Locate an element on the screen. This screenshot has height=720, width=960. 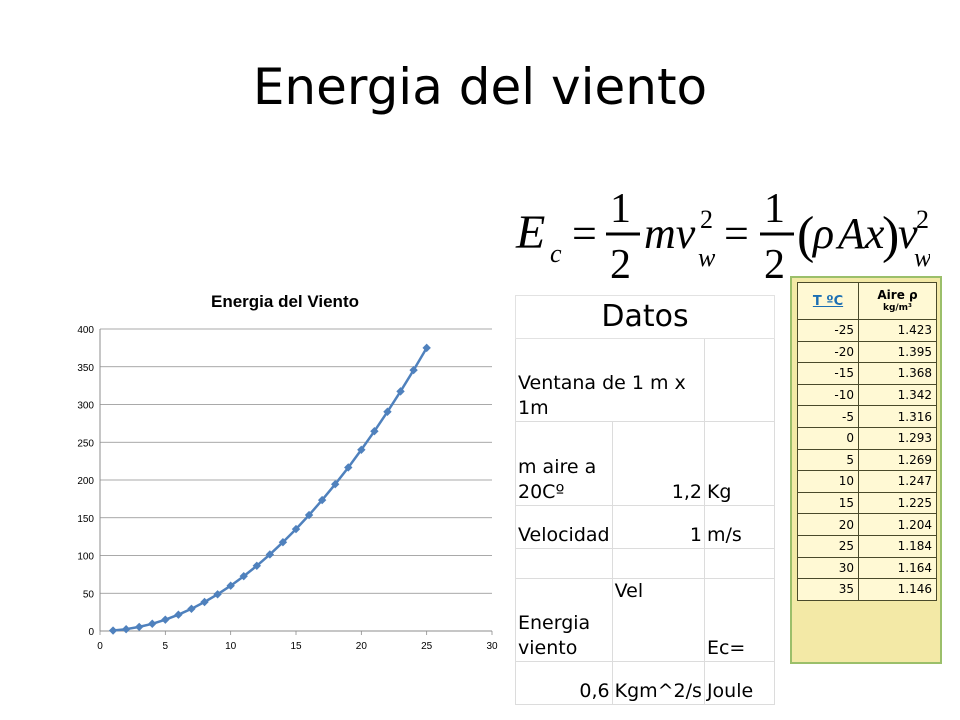
density-temp-cell: -25 is located at coordinates (828, 331).